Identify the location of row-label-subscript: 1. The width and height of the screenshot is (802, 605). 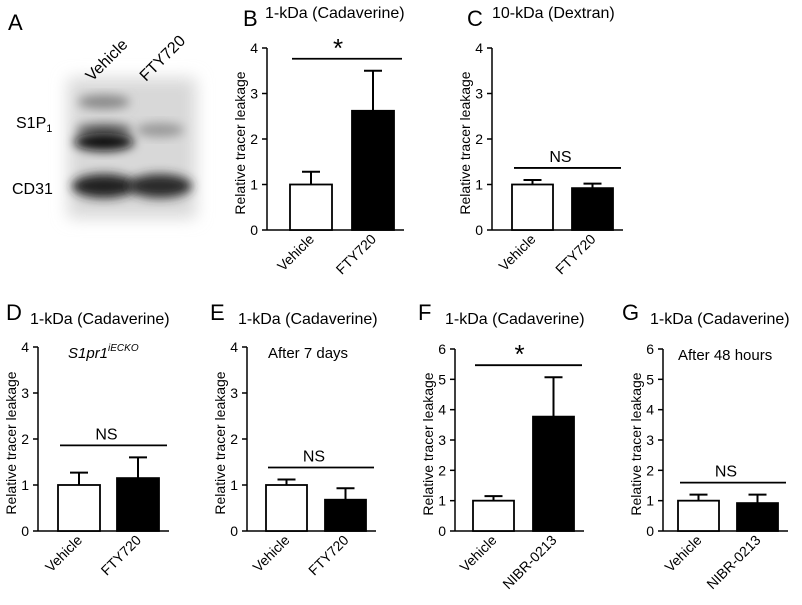
(49, 129).